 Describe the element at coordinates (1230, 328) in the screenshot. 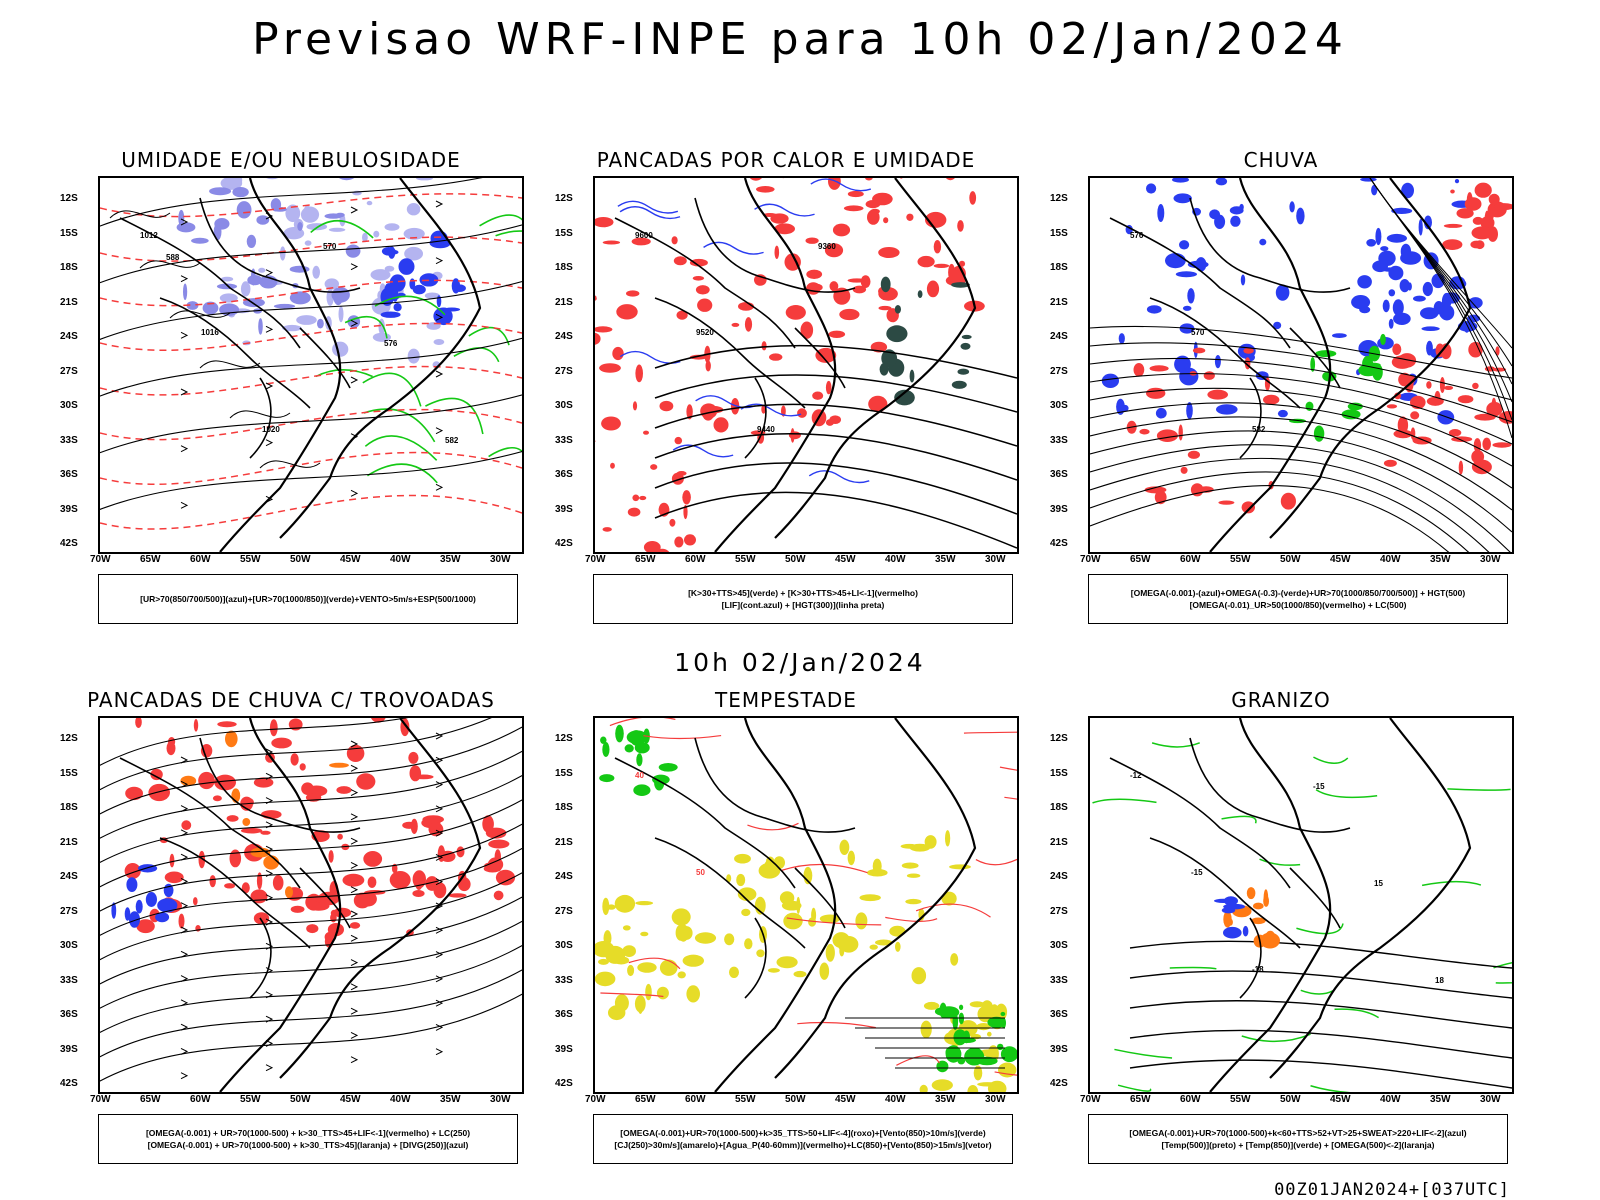

I see `political-border` at that location.